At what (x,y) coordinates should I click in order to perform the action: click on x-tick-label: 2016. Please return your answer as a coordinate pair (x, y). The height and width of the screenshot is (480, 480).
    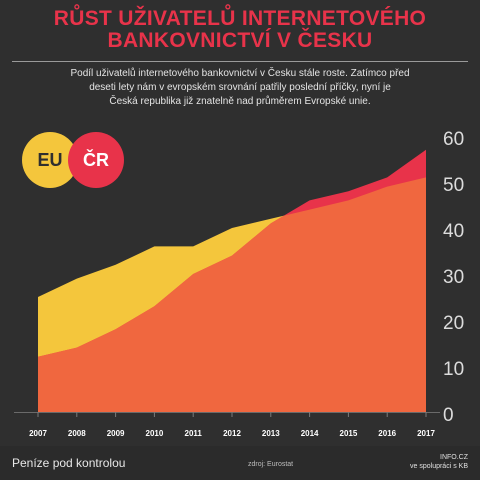
    Looking at the image, I should click on (387, 433).